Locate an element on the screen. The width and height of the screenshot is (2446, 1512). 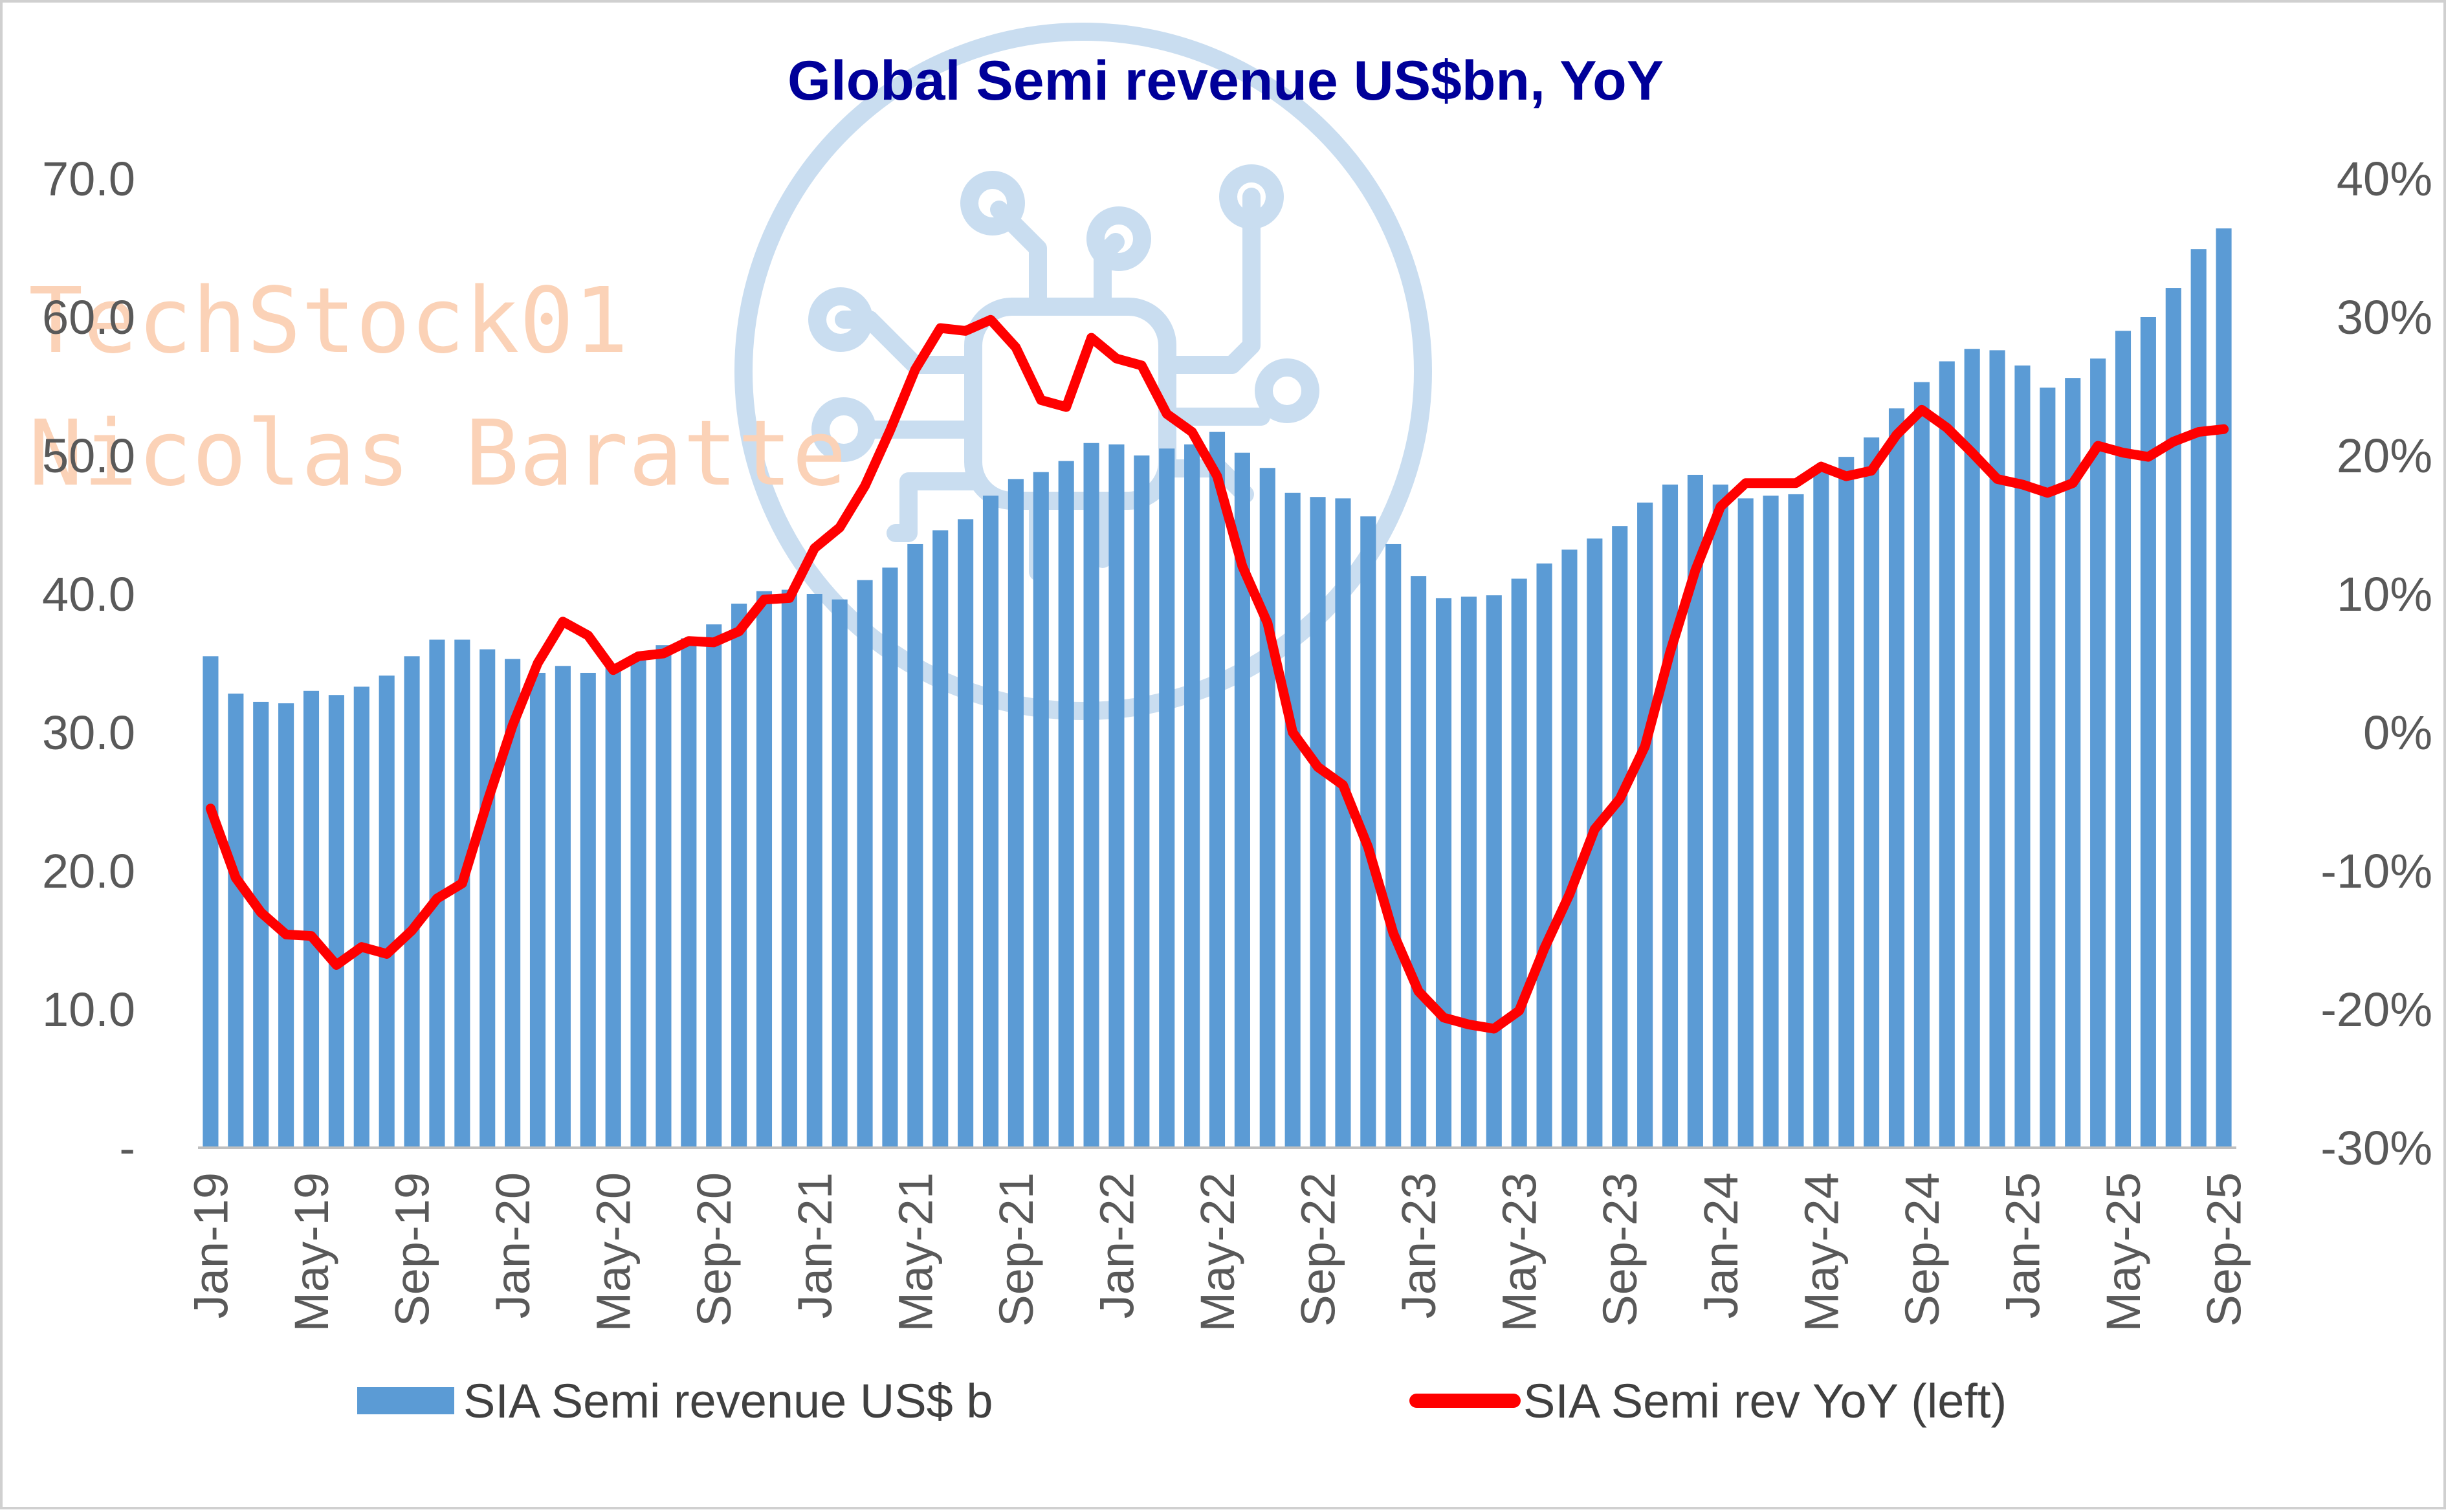
left-axis-ticks: - 10.0 20.0 30.0 40.0 50.0 60.0 70.0 is located at coordinates (88, 663).